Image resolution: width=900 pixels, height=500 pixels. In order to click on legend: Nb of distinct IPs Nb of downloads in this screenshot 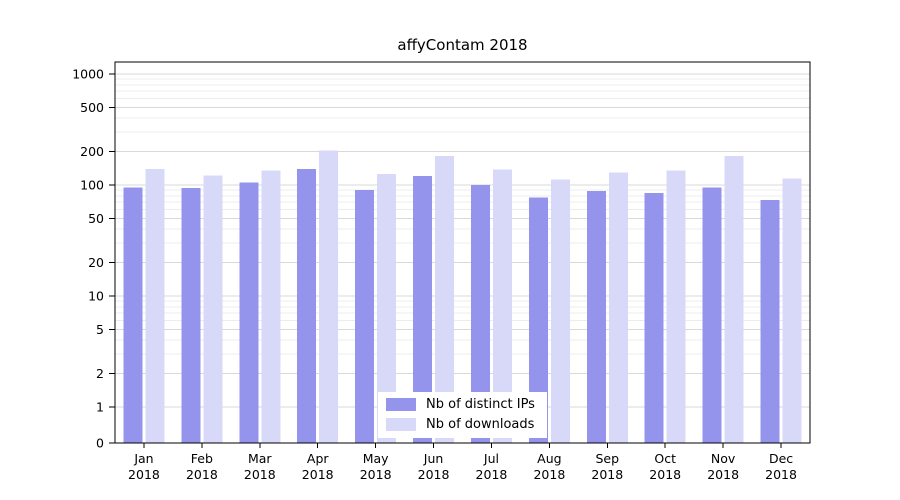, I will do `click(462, 415)`.